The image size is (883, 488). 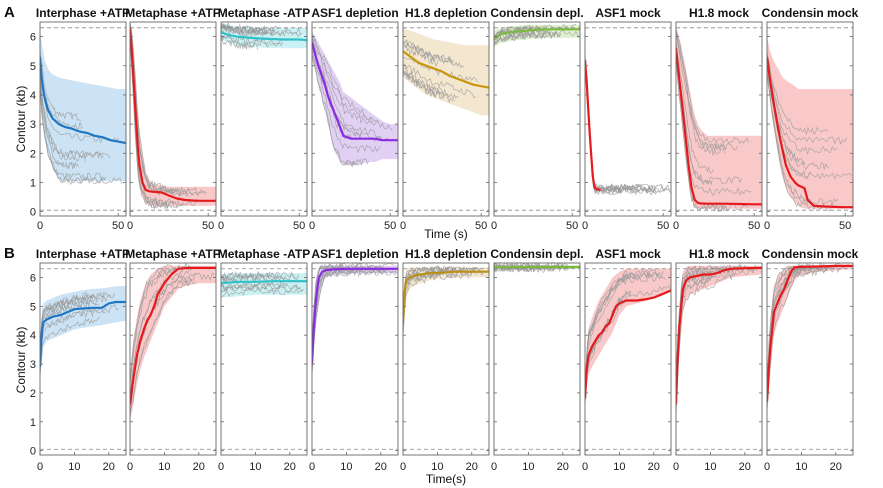 I want to click on y-tick-label: 0, so click(x=33, y=452).